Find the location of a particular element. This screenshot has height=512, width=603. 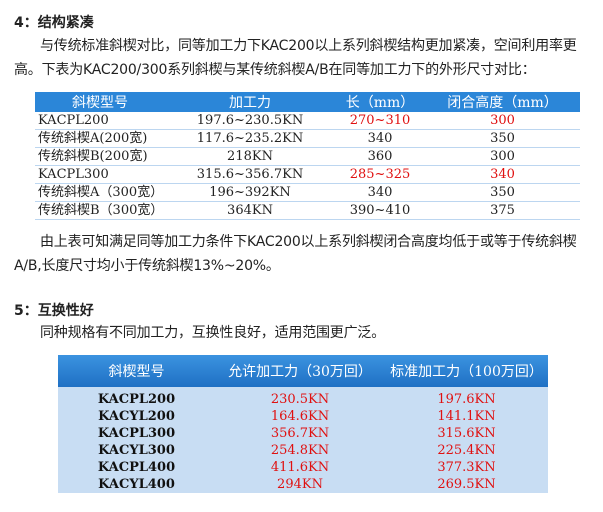

row: 传统斜楔A(200宽) 117.6~235.2KN 340 350 is located at coordinates (307, 138).